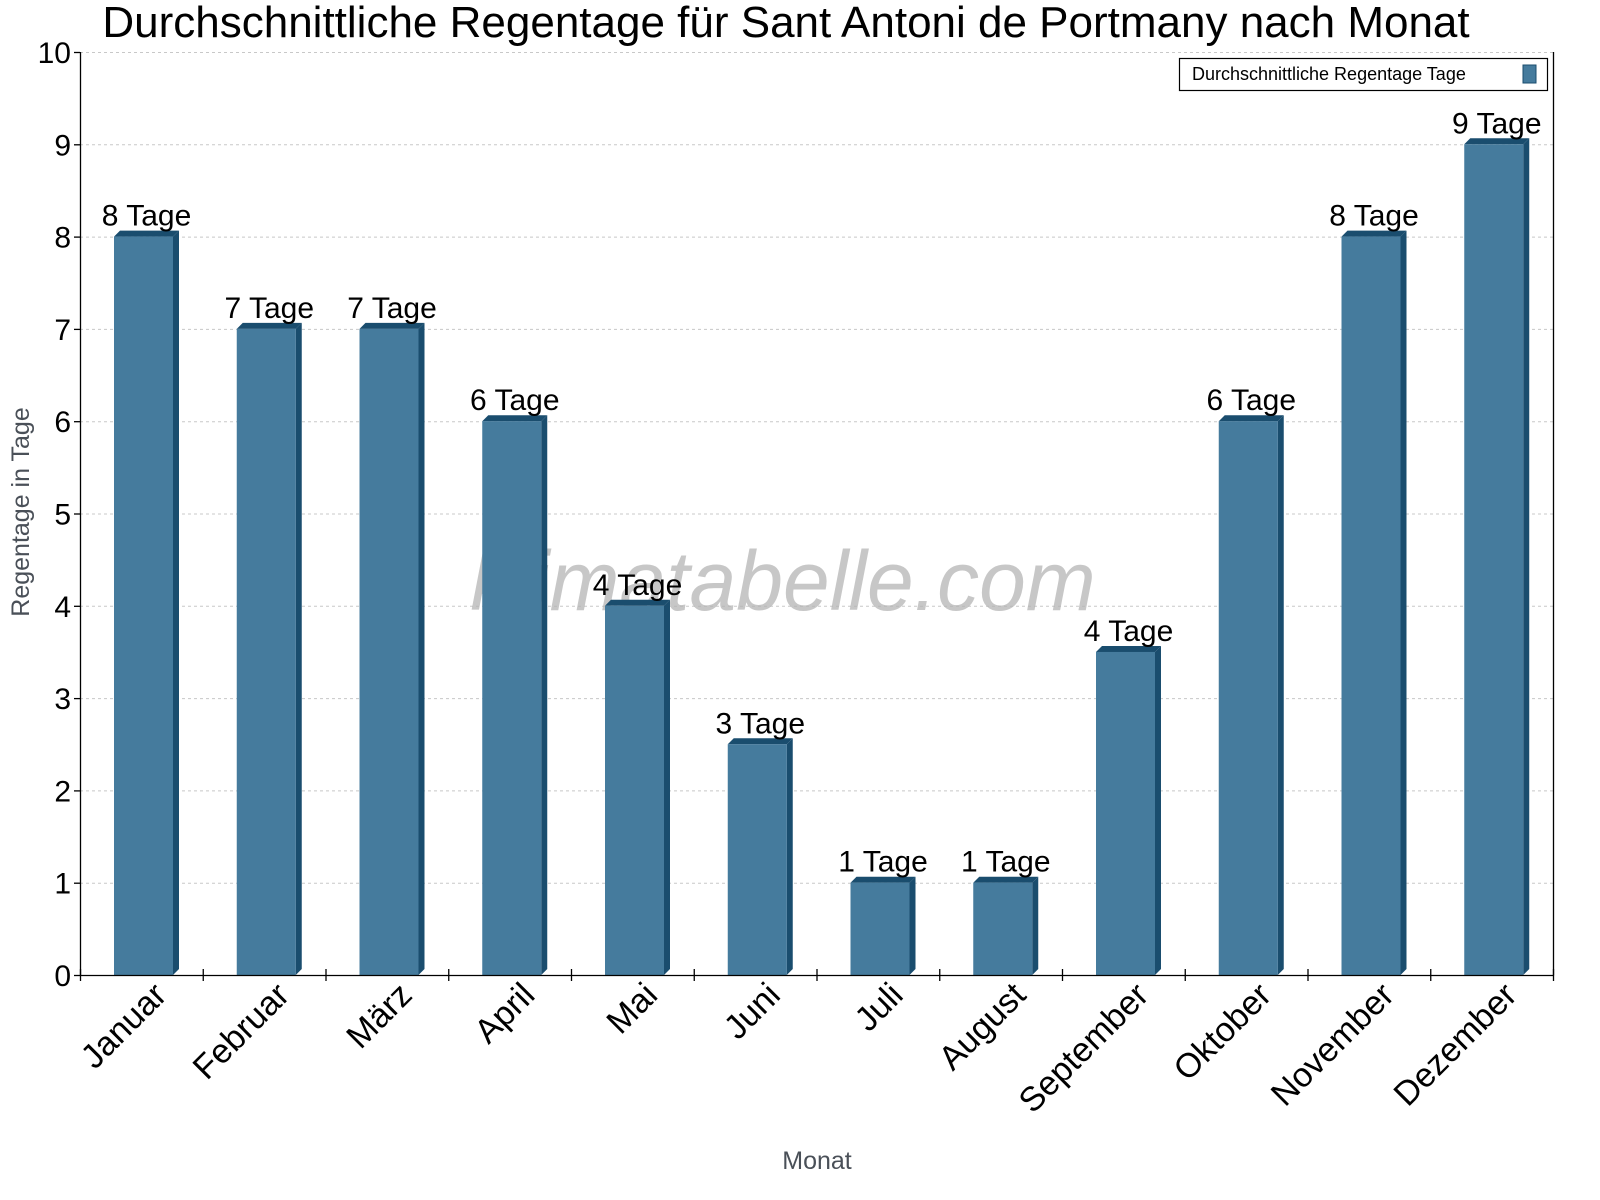 This screenshot has width=1600, height=1200. I want to click on bar-oktober: 6 Tage, so click(1251, 679).